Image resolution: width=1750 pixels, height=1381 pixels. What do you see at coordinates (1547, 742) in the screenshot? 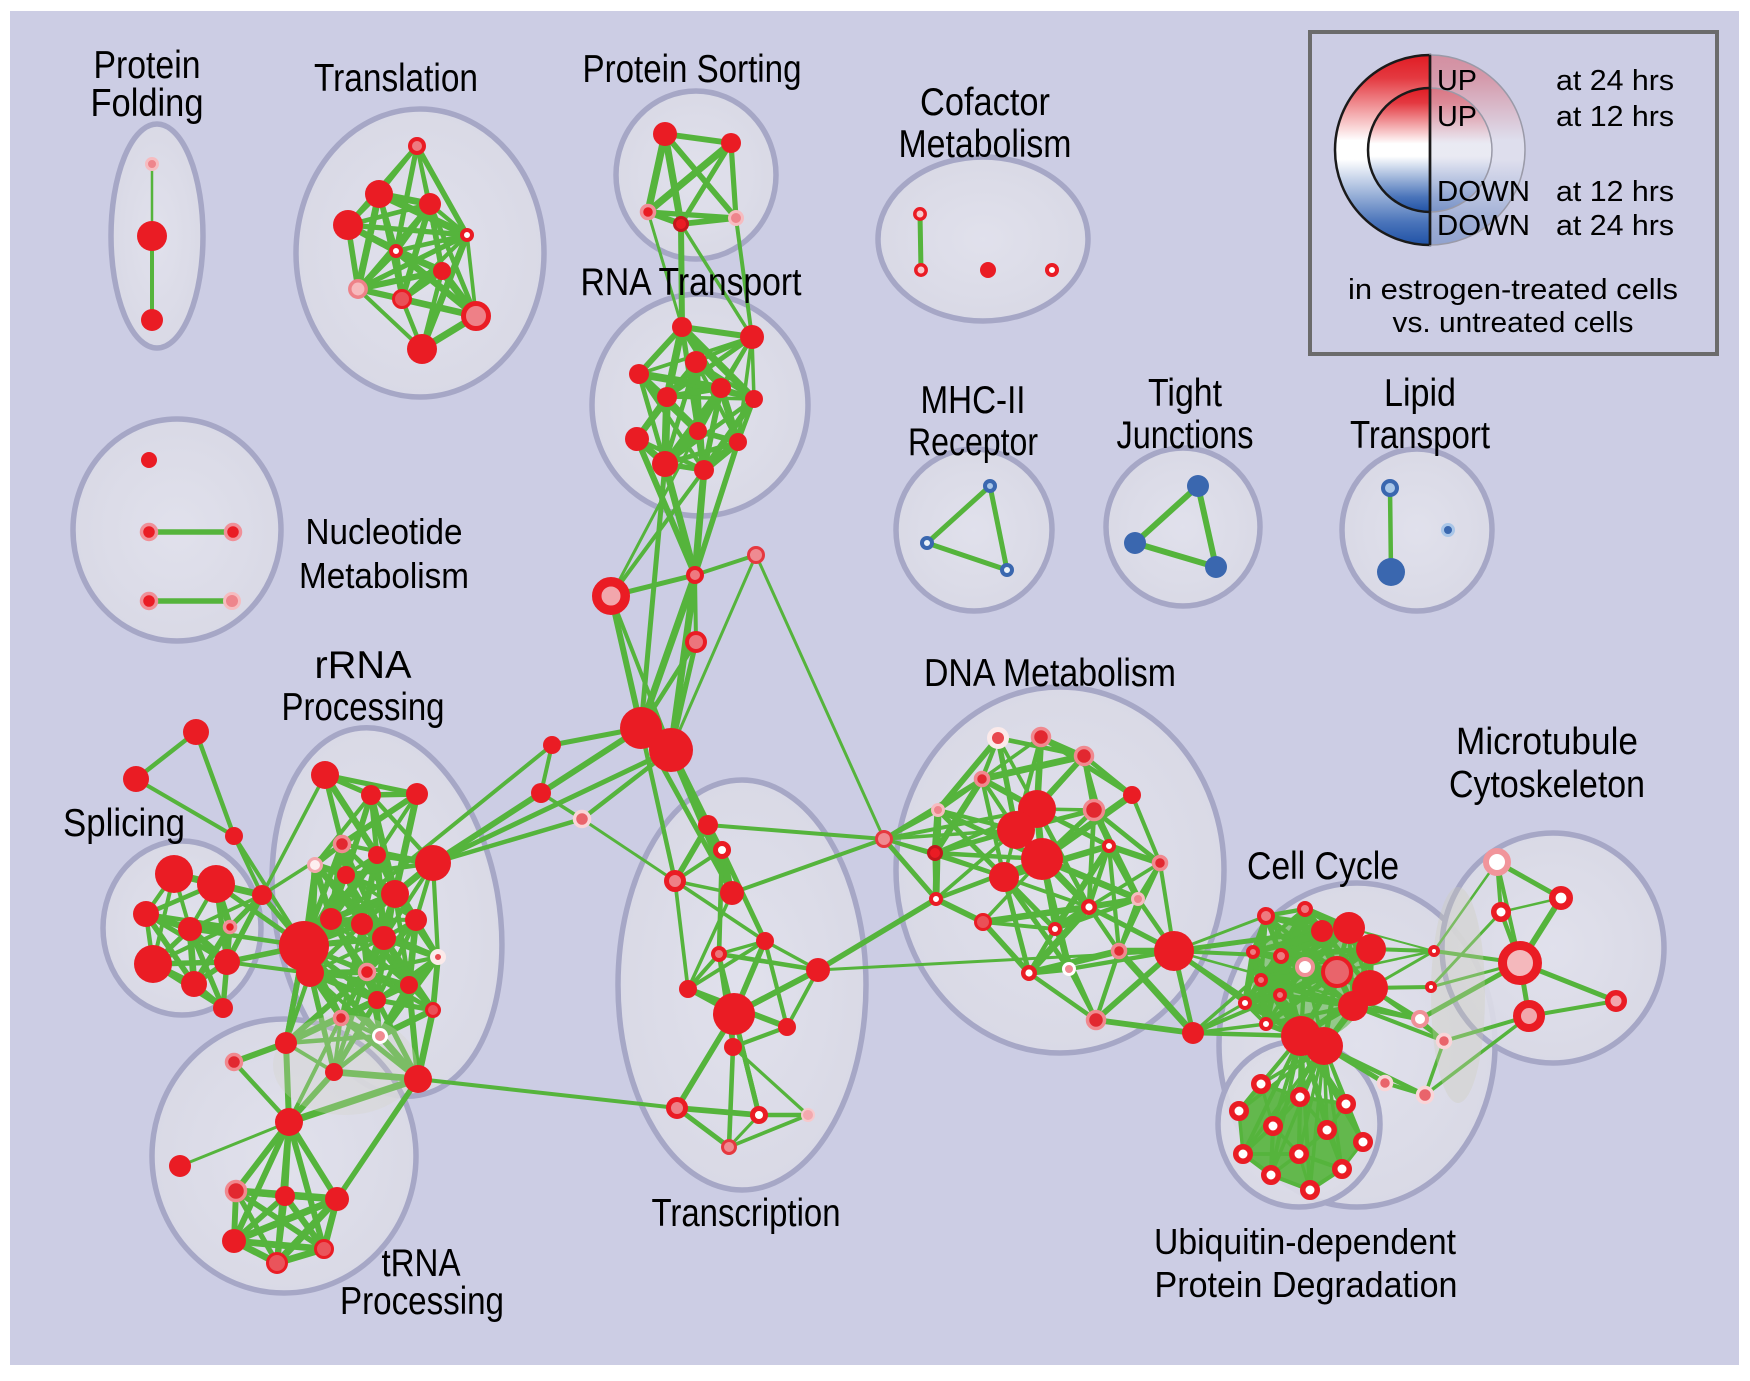
I see `svg-text: Microtubule` at bounding box center [1547, 742].